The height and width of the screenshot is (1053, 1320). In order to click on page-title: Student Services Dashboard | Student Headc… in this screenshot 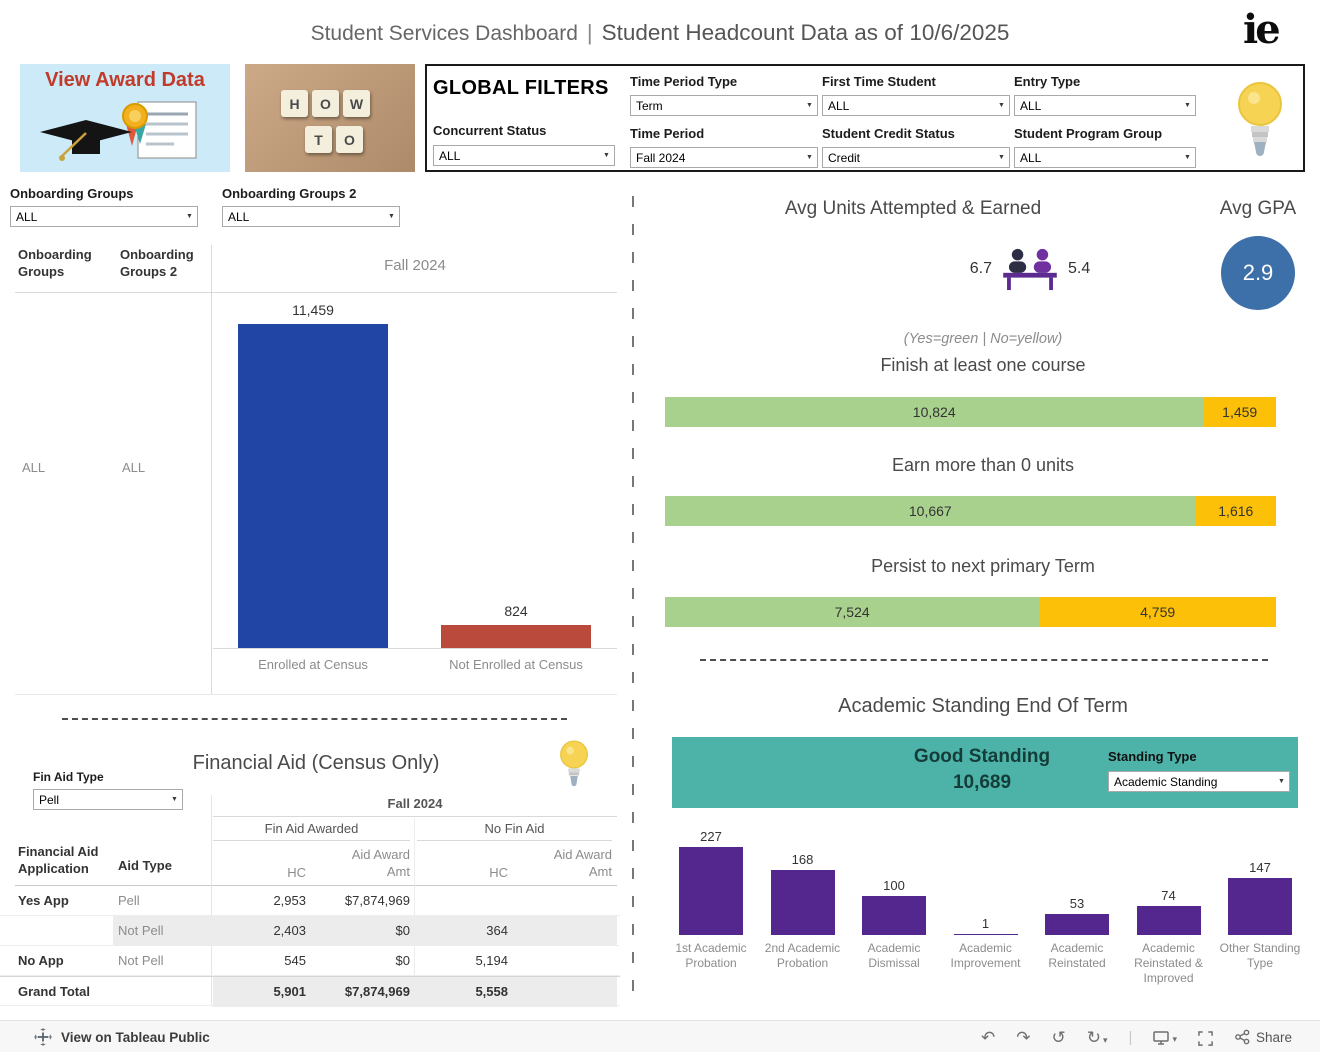, I will do `click(660, 33)`.